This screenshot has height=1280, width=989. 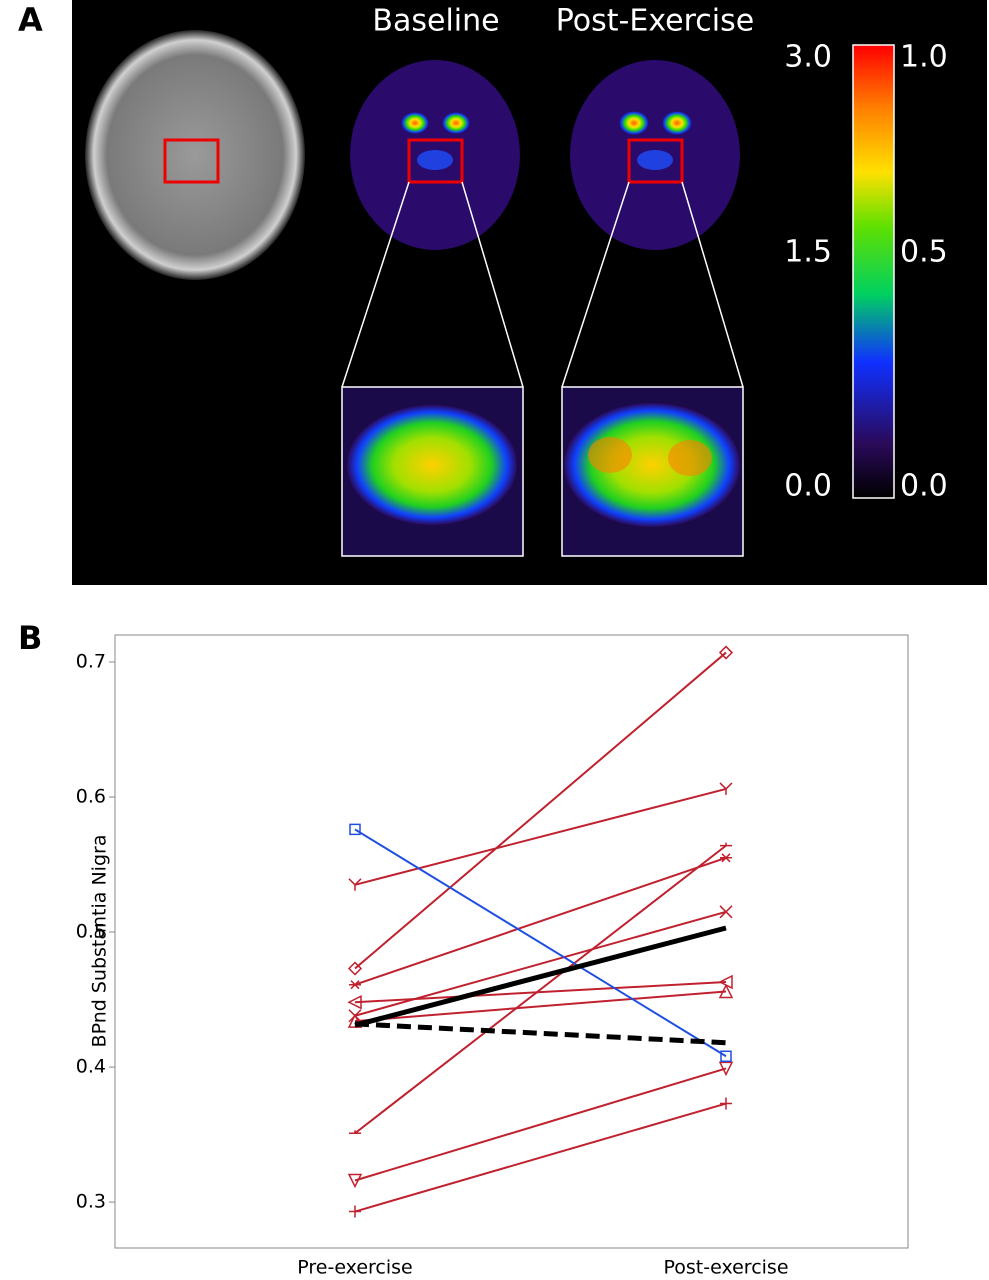 I want to click on y-tick-label: 0.5, so click(x=91, y=932).